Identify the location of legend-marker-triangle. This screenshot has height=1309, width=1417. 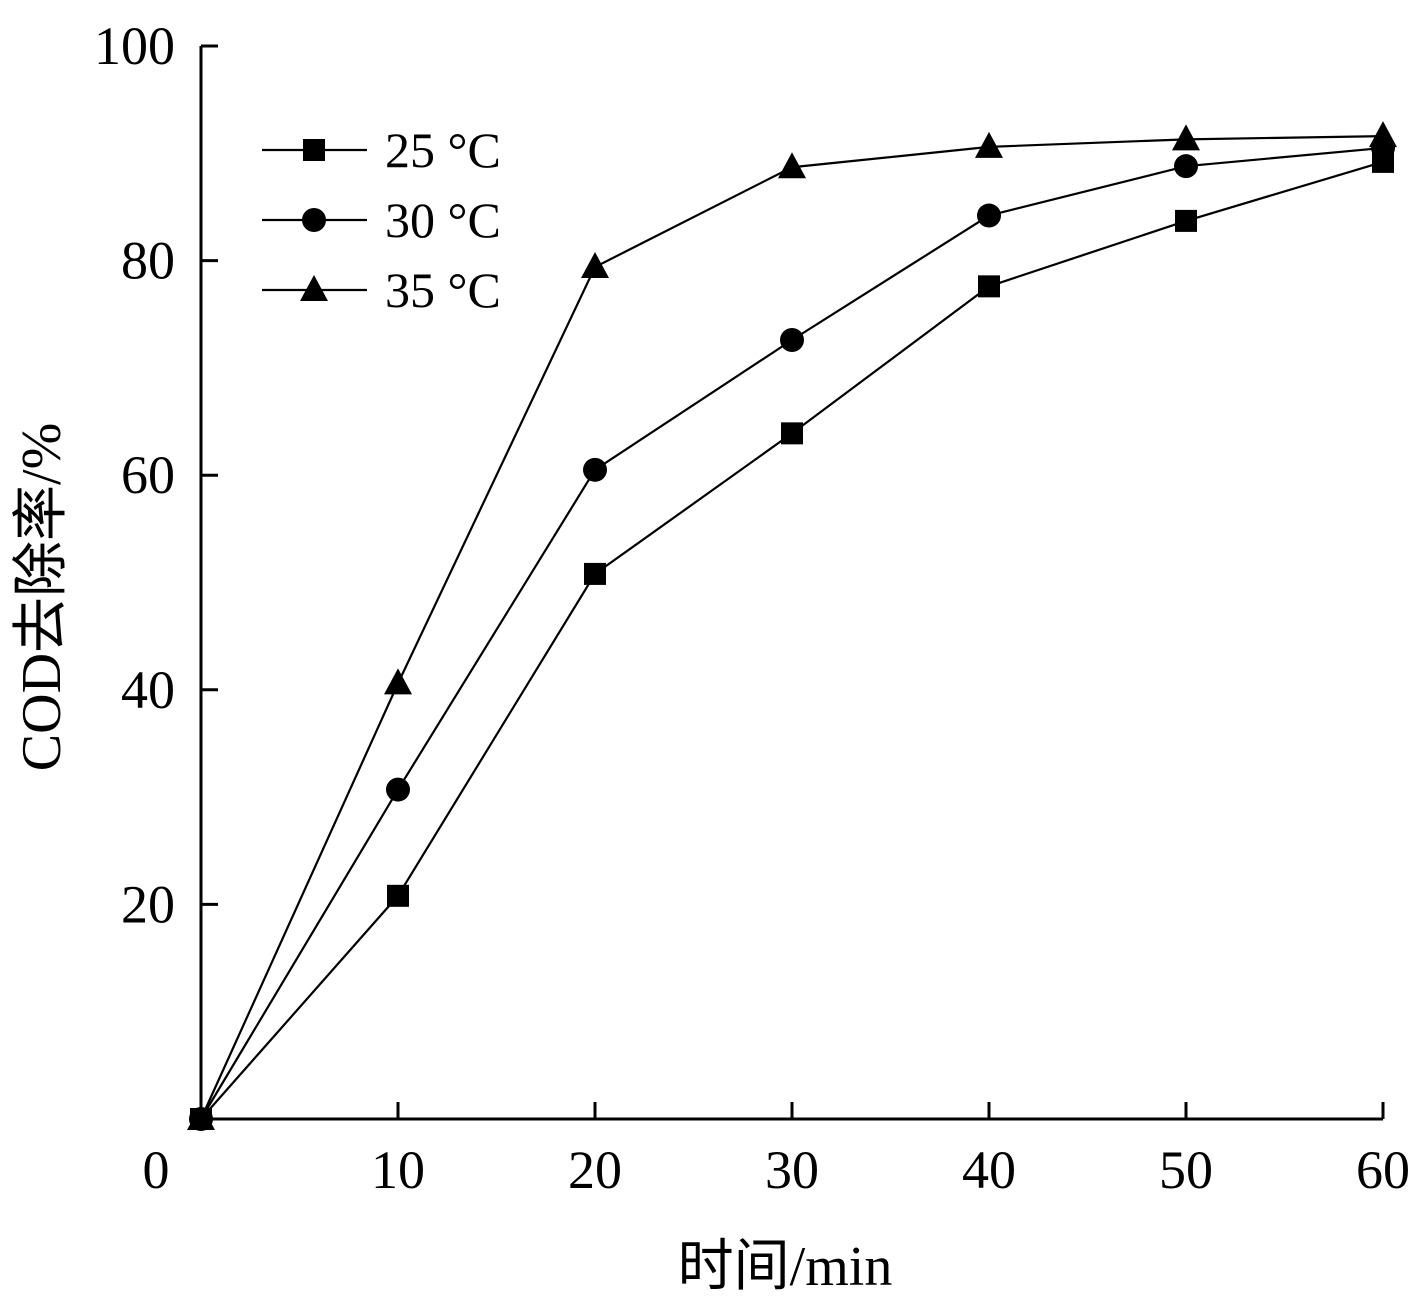
(314, 288).